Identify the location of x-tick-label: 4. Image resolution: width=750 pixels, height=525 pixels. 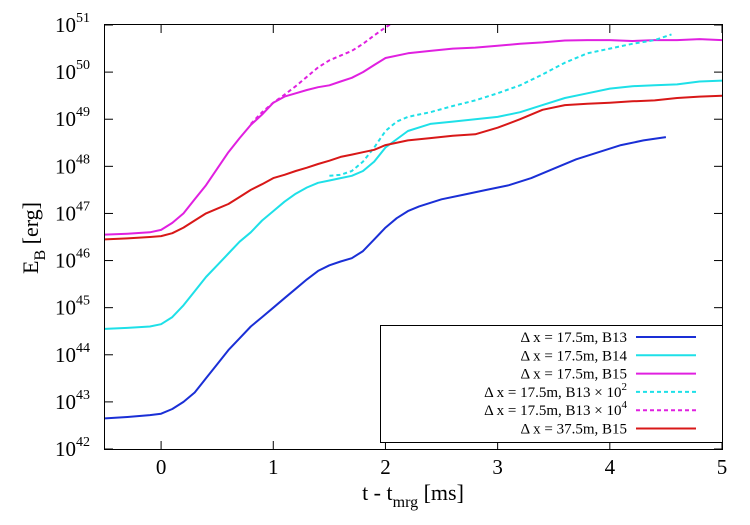
(610, 467).